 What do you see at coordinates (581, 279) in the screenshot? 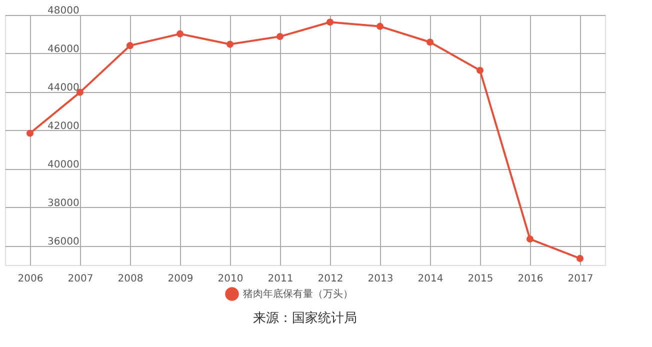
I see `x-tick-label: 2017` at bounding box center [581, 279].